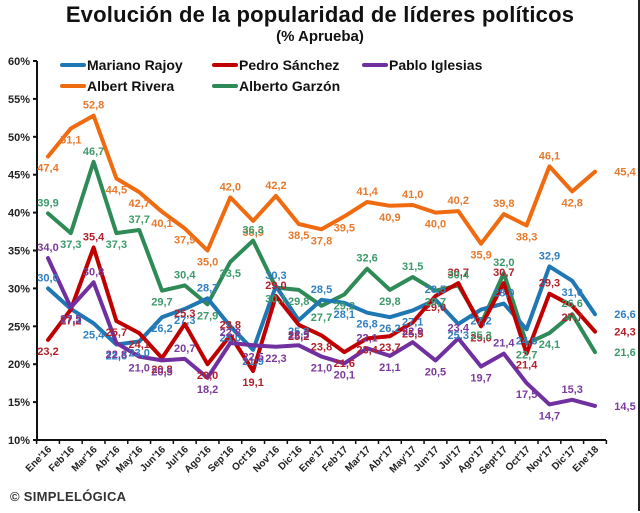 The height and width of the screenshot is (513, 640). I want to click on data-label: 21,9, so click(252, 362).